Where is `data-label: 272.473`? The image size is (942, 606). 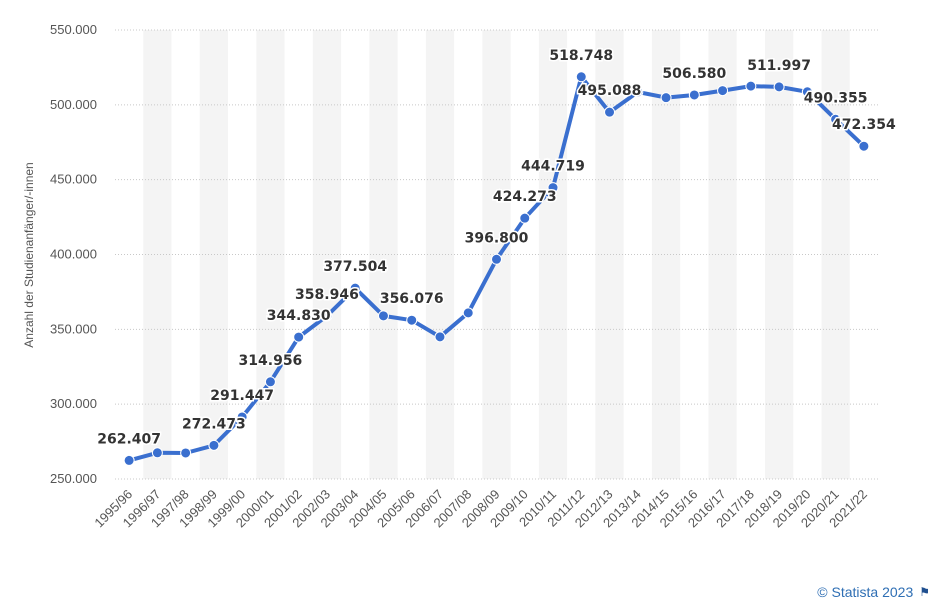
data-label: 272.473 is located at coordinates (214, 424).